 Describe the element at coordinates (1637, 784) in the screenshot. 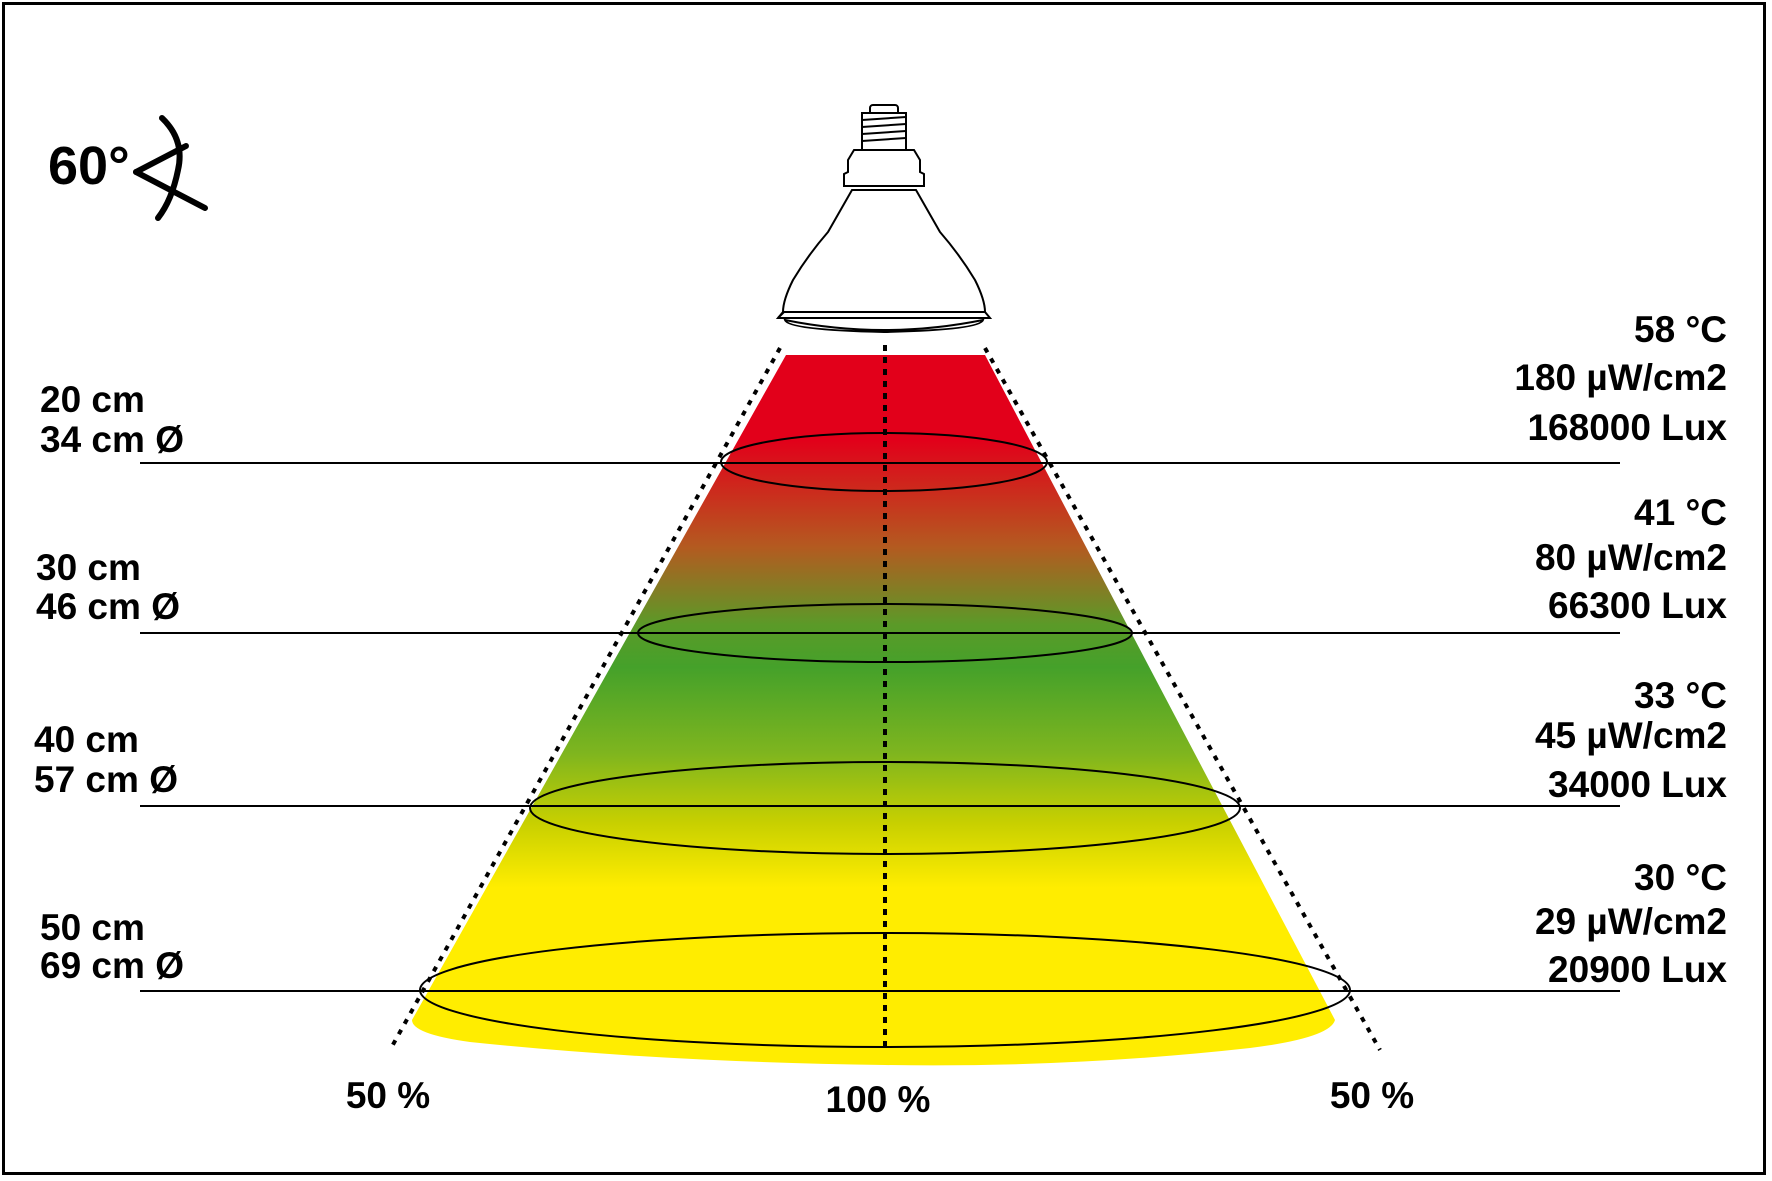

I see `lux-40: 34000 Lux` at that location.